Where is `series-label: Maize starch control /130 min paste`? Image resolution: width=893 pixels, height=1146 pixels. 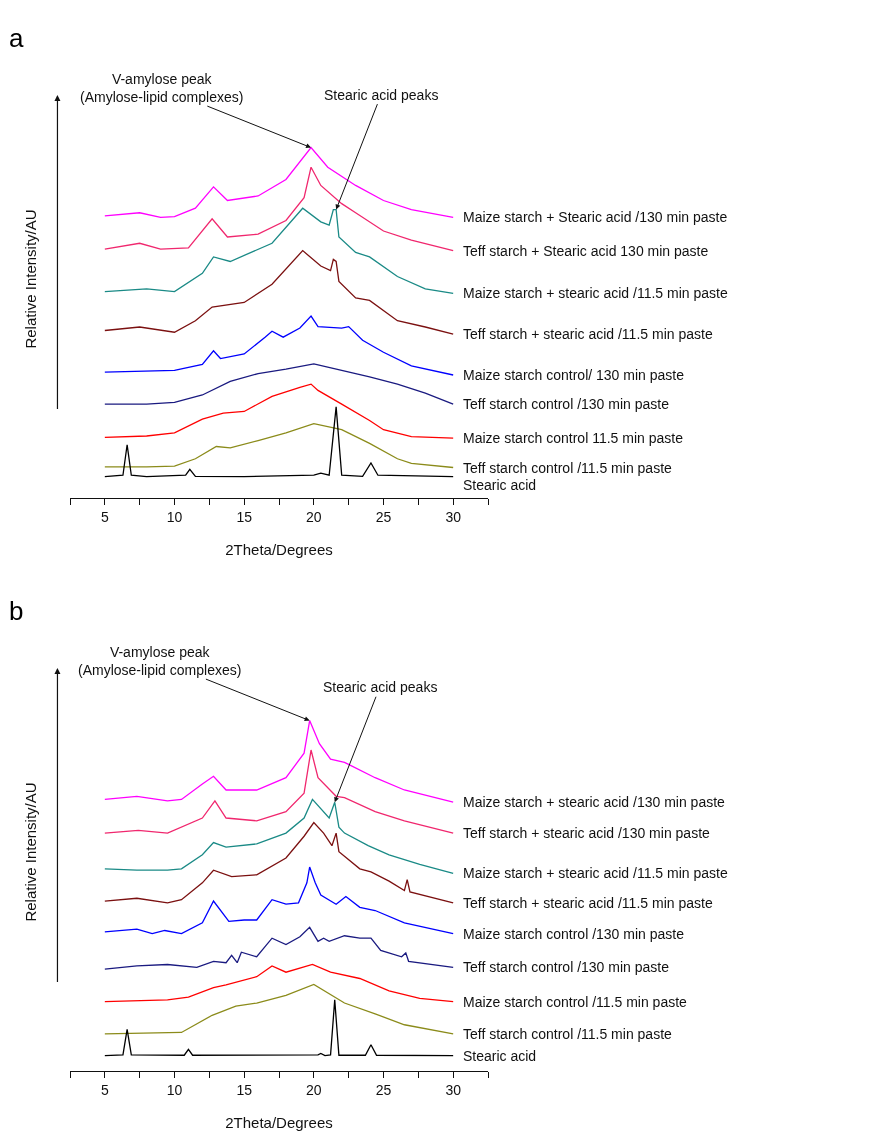 series-label: Maize starch control /130 min paste is located at coordinates (574, 934).